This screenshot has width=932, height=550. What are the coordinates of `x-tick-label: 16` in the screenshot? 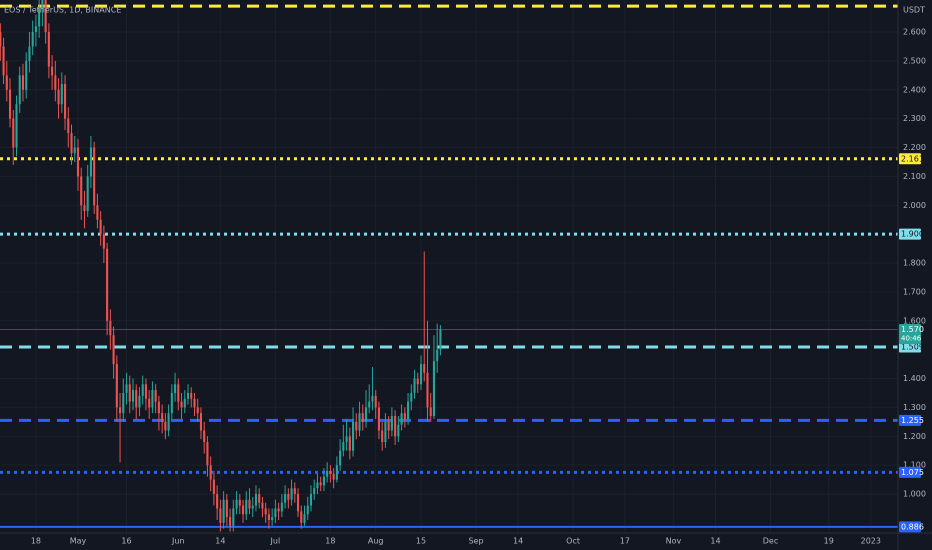 It's located at (126, 541).